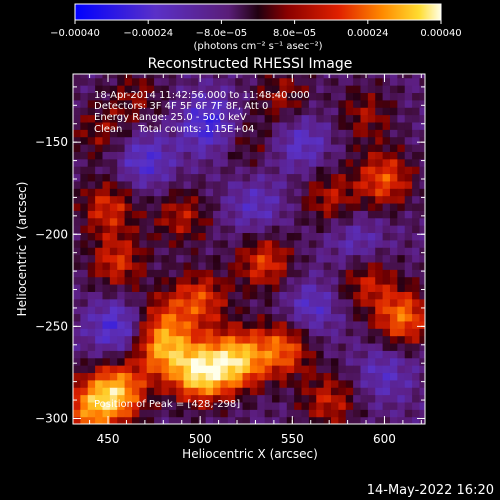  I want to click on annotation-clean: Clean Total counts: 1.15E+04, so click(174, 129).